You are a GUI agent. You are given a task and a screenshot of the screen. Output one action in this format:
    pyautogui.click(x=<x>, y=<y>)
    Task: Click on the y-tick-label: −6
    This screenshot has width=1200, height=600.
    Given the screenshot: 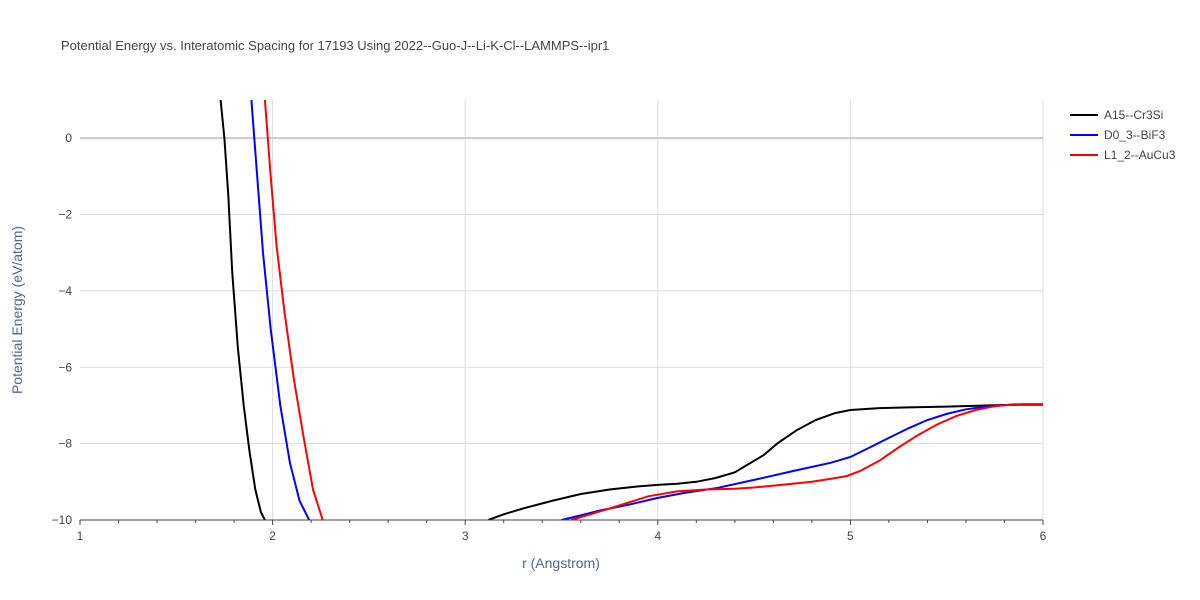 What is the action you would take?
    pyautogui.click(x=65, y=367)
    